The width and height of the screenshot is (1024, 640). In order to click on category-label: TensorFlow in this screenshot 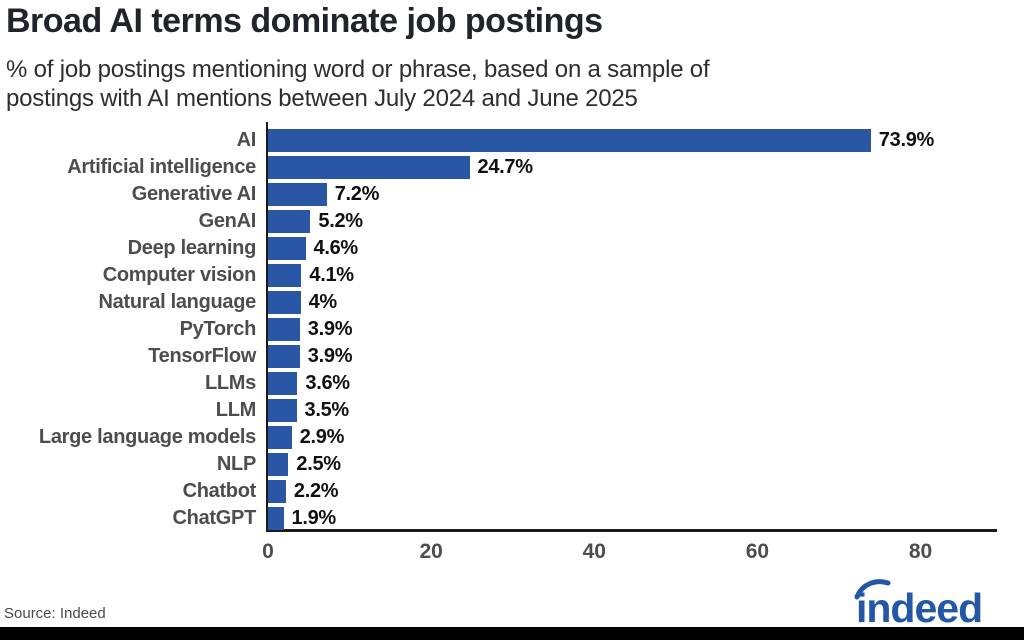, I will do `click(202, 356)`.